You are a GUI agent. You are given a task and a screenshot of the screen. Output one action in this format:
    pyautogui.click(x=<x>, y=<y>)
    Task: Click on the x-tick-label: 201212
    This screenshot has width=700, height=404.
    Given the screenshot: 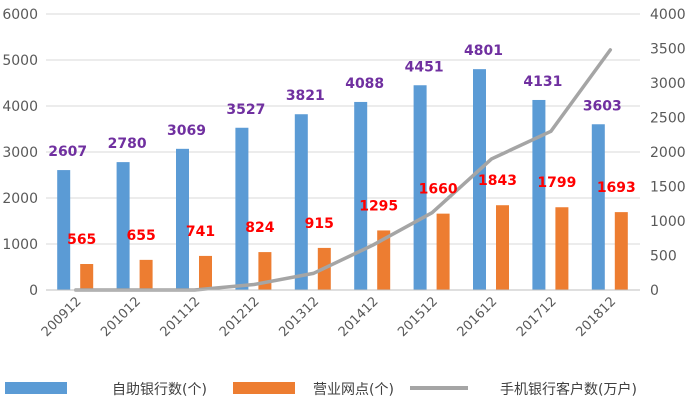 What is the action you would take?
    pyautogui.click(x=240, y=317)
    